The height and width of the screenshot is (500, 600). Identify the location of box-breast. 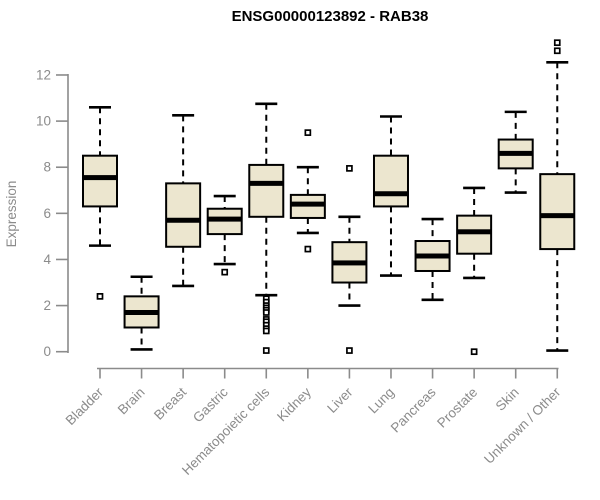
(183, 215).